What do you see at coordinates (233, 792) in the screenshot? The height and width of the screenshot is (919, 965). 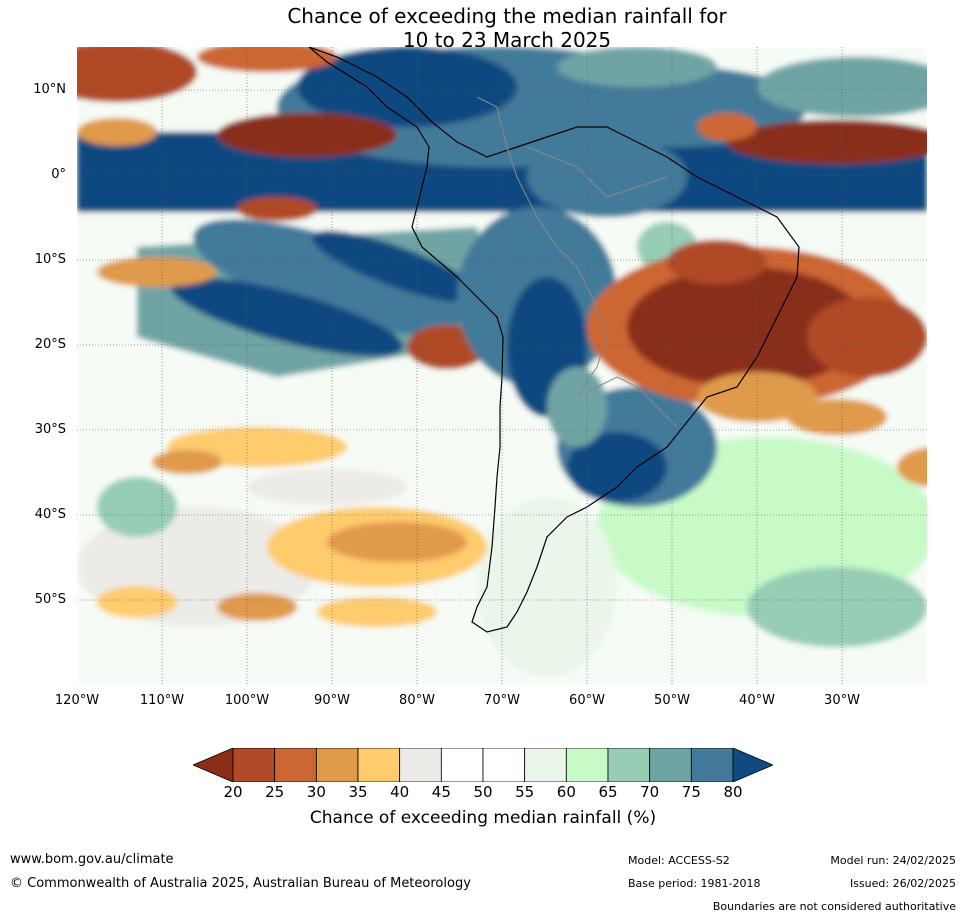 I see `colorbar-tick-label: 20` at bounding box center [233, 792].